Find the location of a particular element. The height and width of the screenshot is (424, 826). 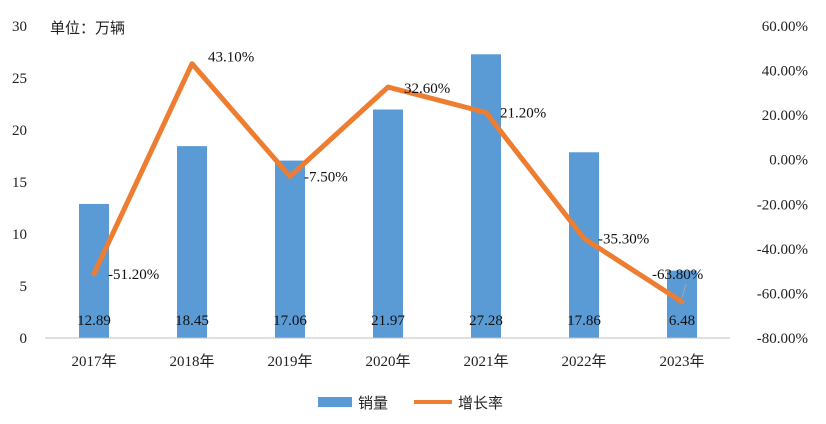

y-right-tick-label: -80.00% is located at coordinates (782, 339).